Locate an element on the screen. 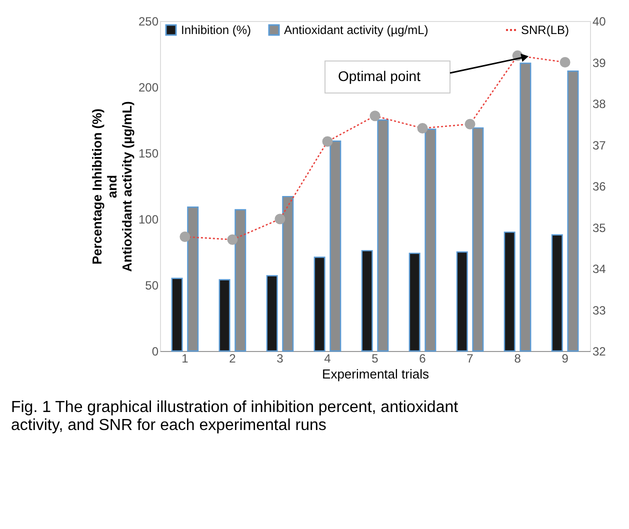 The image size is (629, 529). y-tick-label: 200 is located at coordinates (148, 87).